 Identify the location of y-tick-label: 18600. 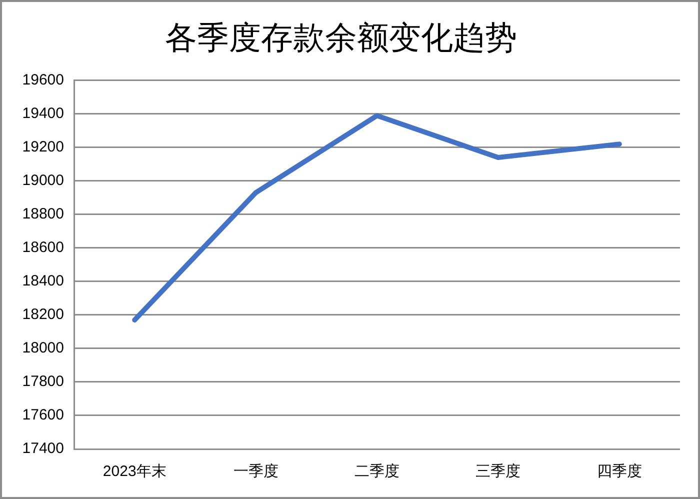
(43, 247).